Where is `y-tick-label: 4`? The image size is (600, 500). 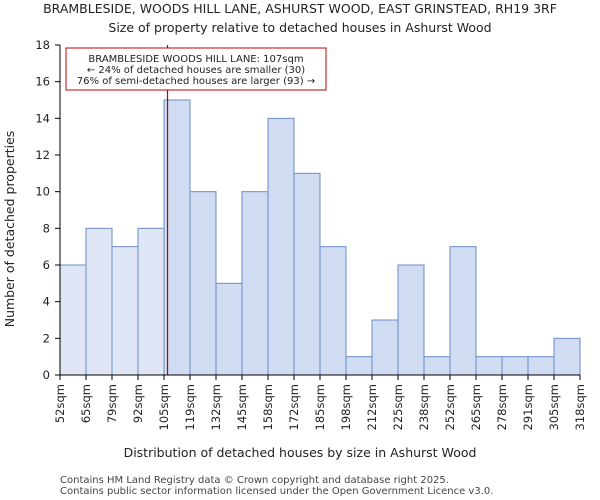 y-tick-label: 4 is located at coordinates (46, 302).